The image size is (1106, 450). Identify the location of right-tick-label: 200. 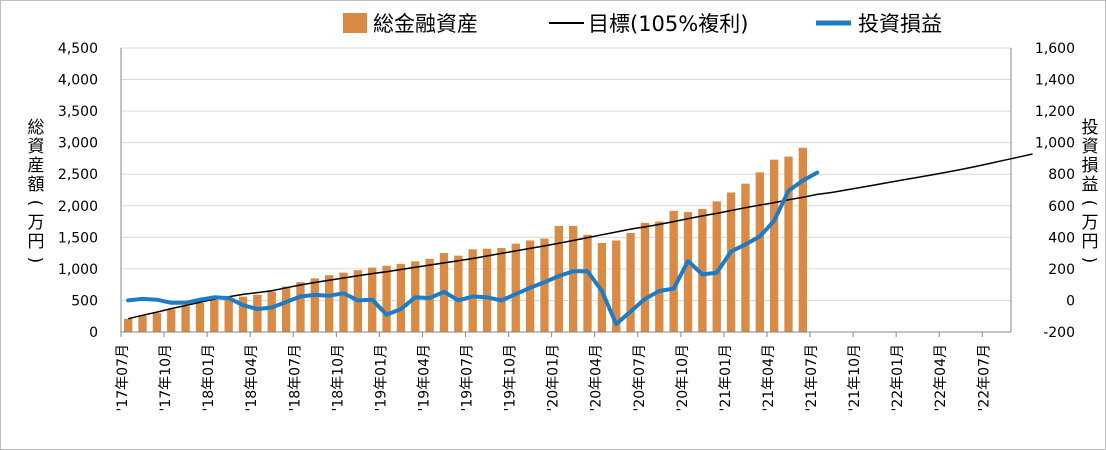
(1061, 270).